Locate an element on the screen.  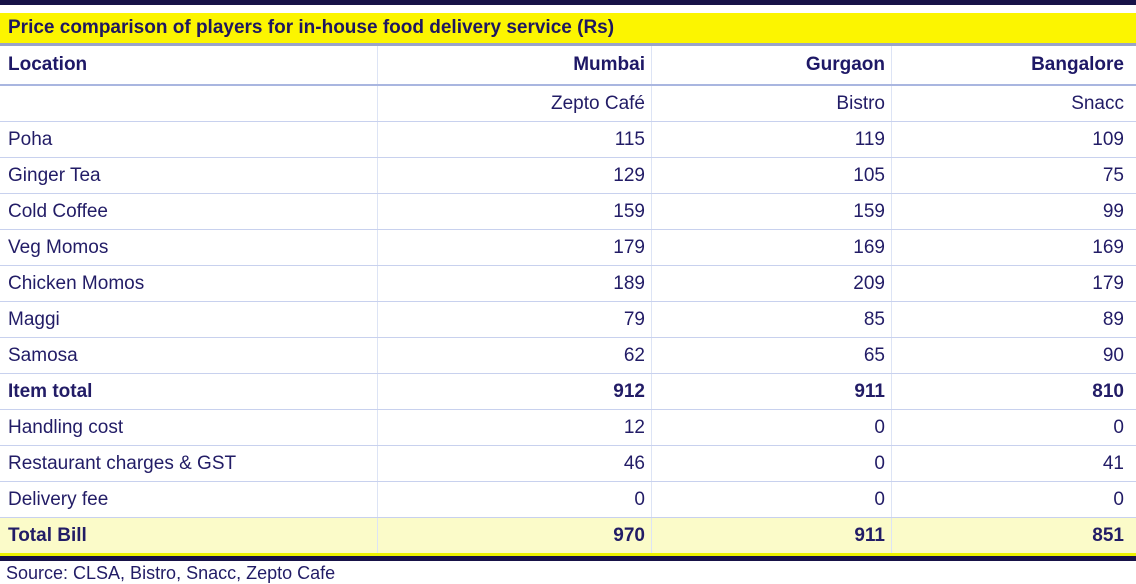
subheader-empty is located at coordinates (189, 103).